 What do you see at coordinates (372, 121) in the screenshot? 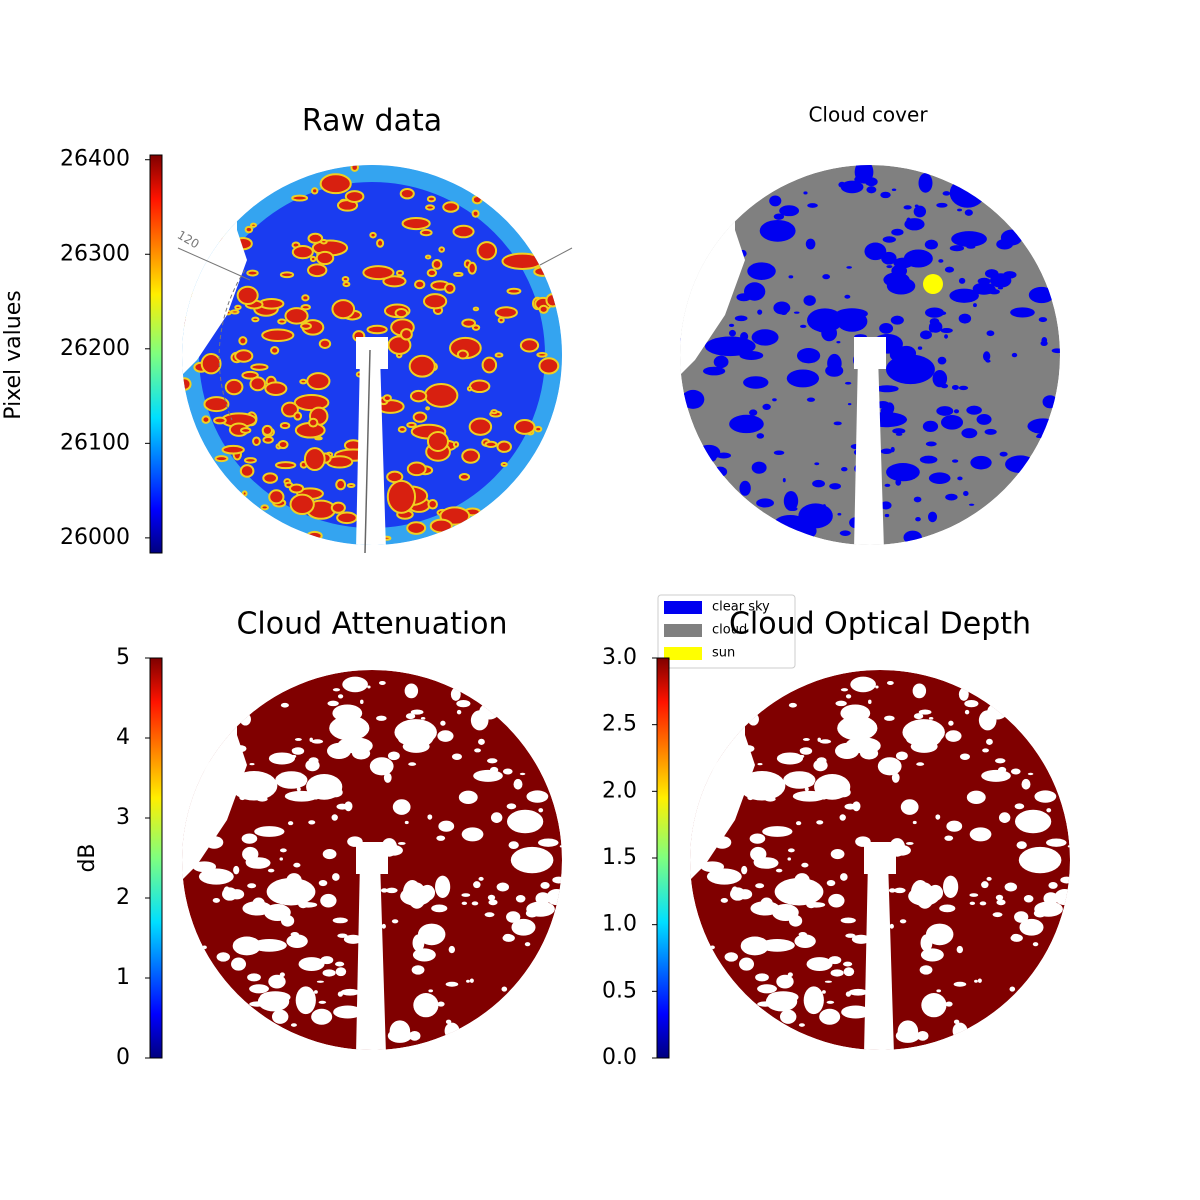
I see `panel-title: Raw data` at bounding box center [372, 121].